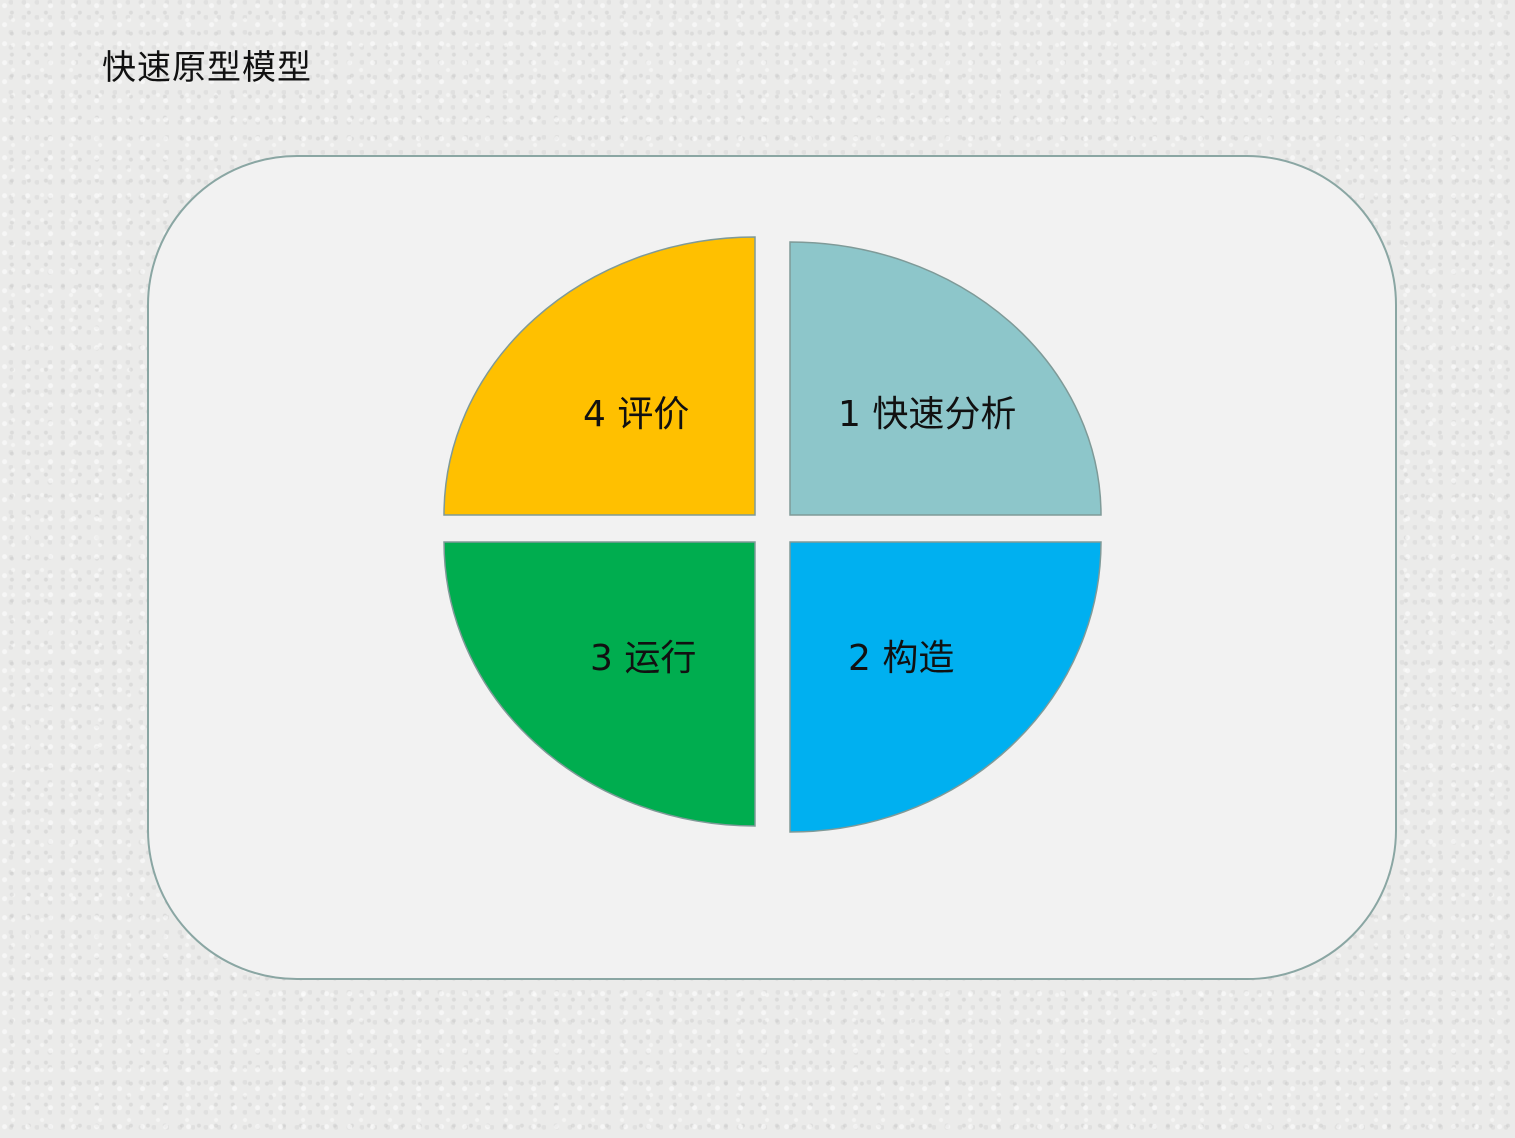 The image size is (1515, 1138). Describe the element at coordinates (207, 68) in the screenshot. I see `slide-title: 快速原型模型` at that location.